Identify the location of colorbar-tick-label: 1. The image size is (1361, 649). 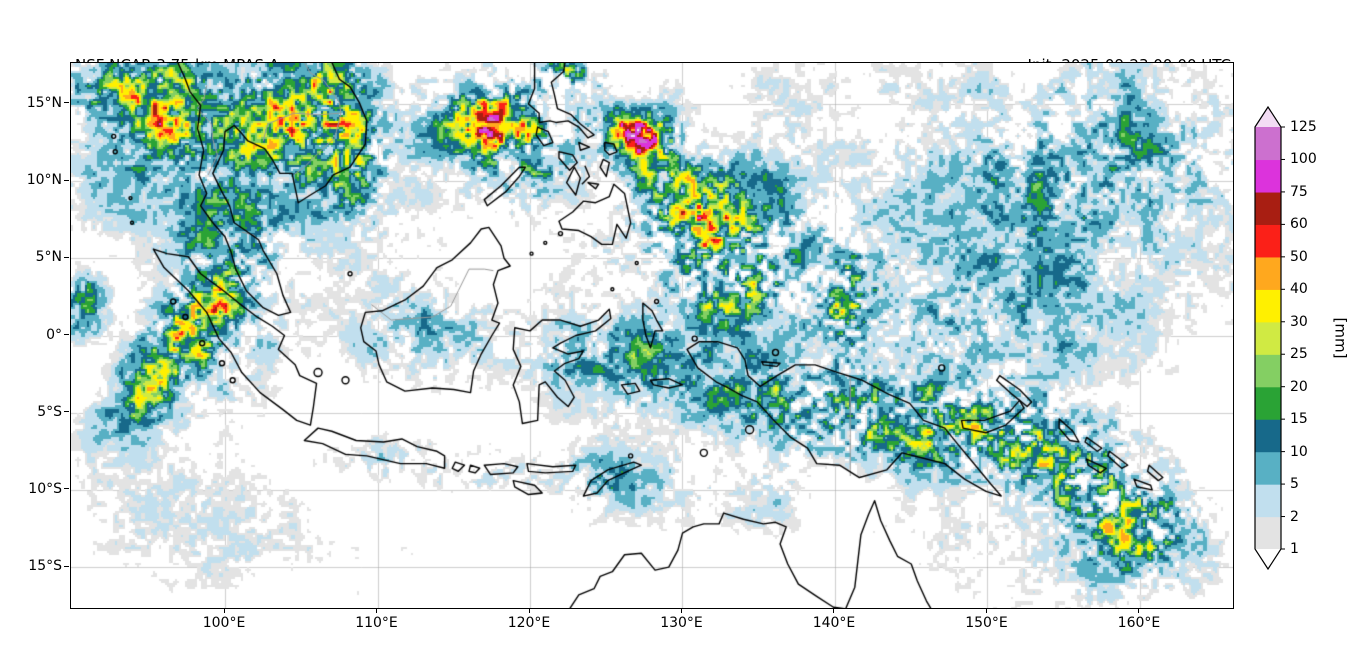
(1294, 549).